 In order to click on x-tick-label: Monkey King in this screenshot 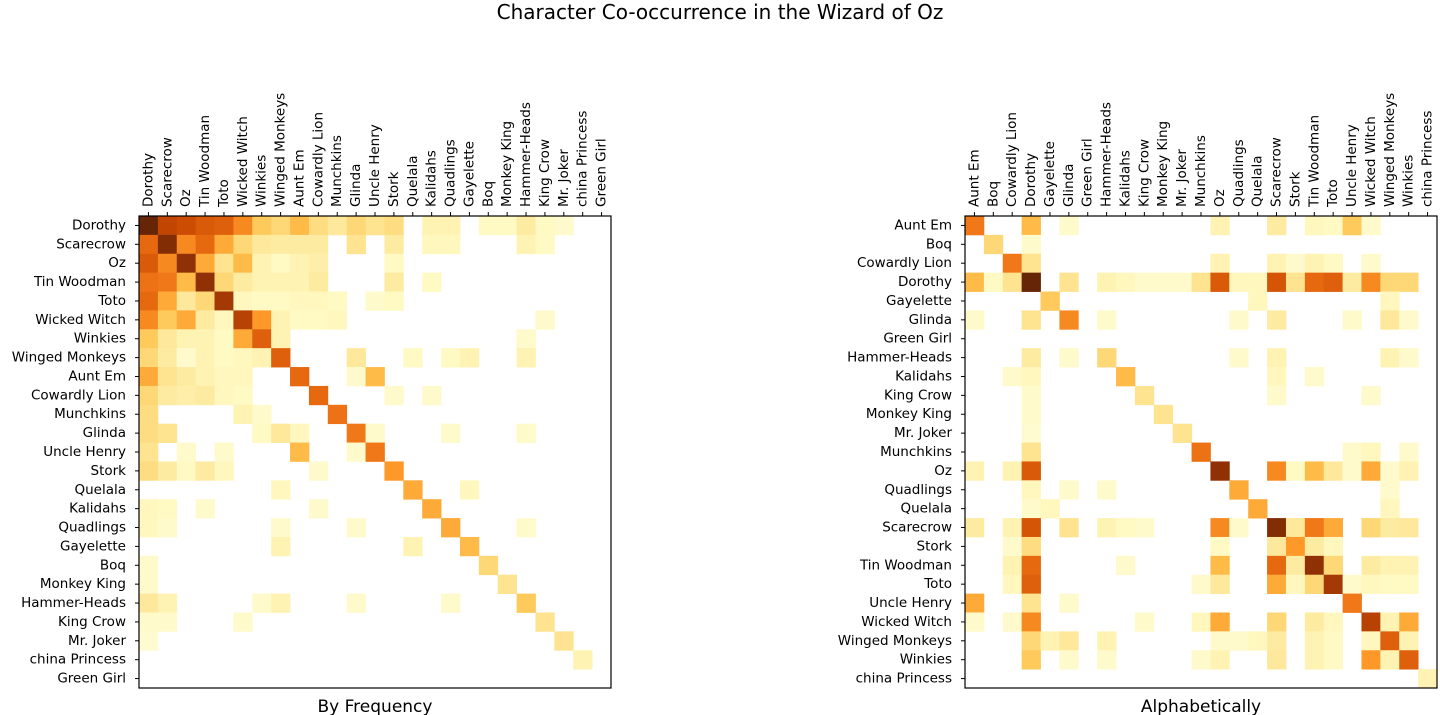, I will do `click(507, 164)`.